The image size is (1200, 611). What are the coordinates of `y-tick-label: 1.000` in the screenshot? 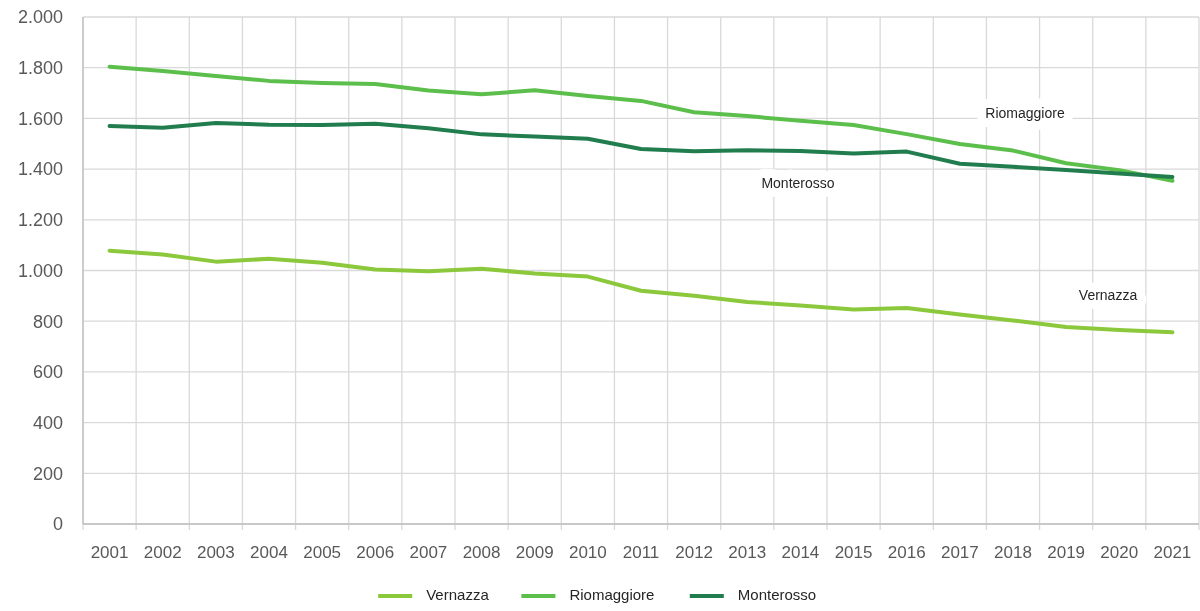 It's located at (40, 270).